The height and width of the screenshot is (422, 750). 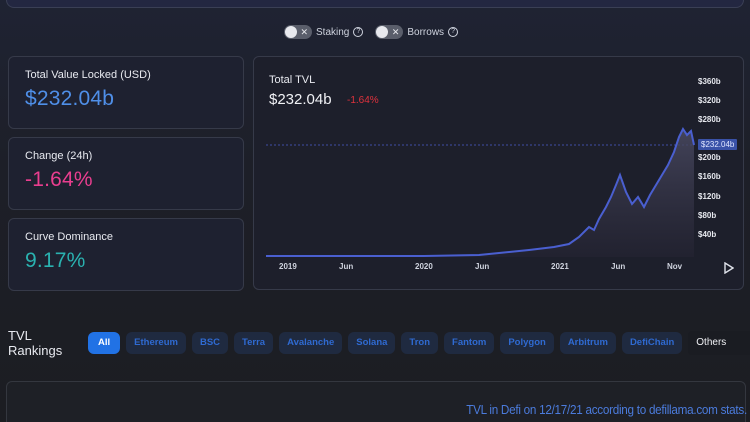 I want to click on chart-change: -1.64%, so click(x=363, y=100).